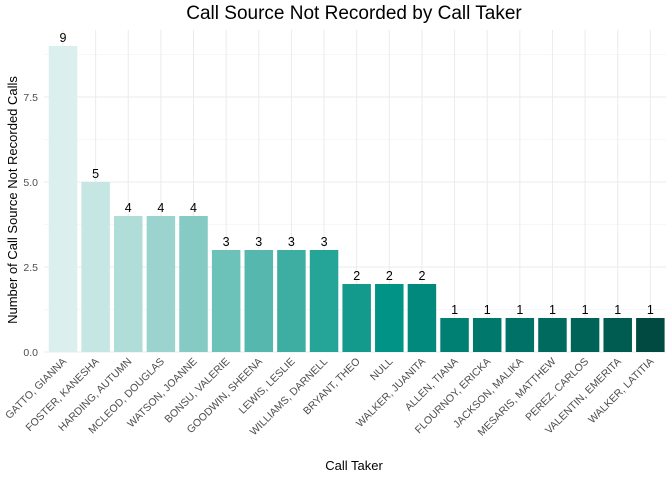 Image resolution: width=672 pixels, height=480 pixels. What do you see at coordinates (30, 268) in the screenshot?
I see `y-tick-label: 2.5` at bounding box center [30, 268].